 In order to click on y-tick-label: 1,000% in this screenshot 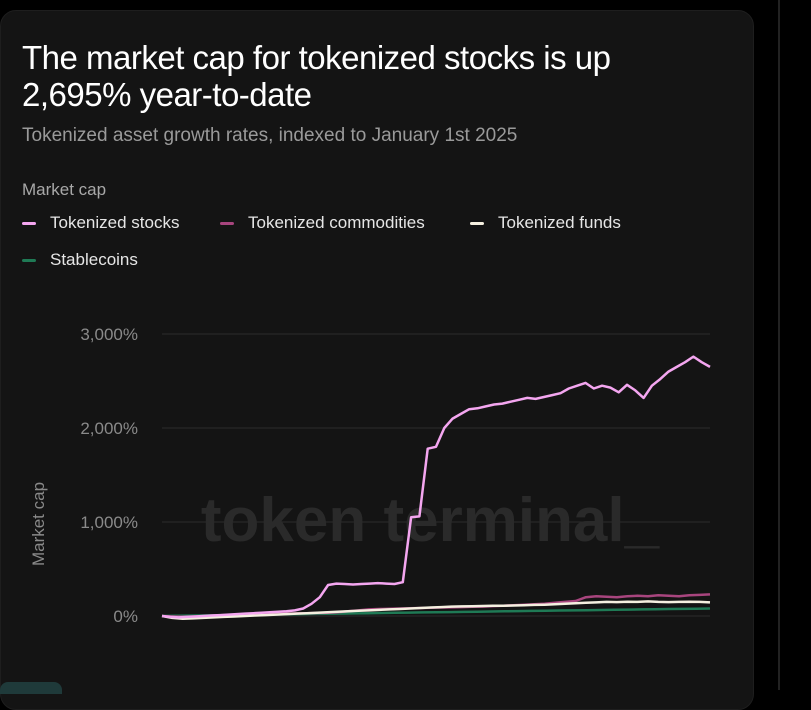, I will do `click(109, 522)`.